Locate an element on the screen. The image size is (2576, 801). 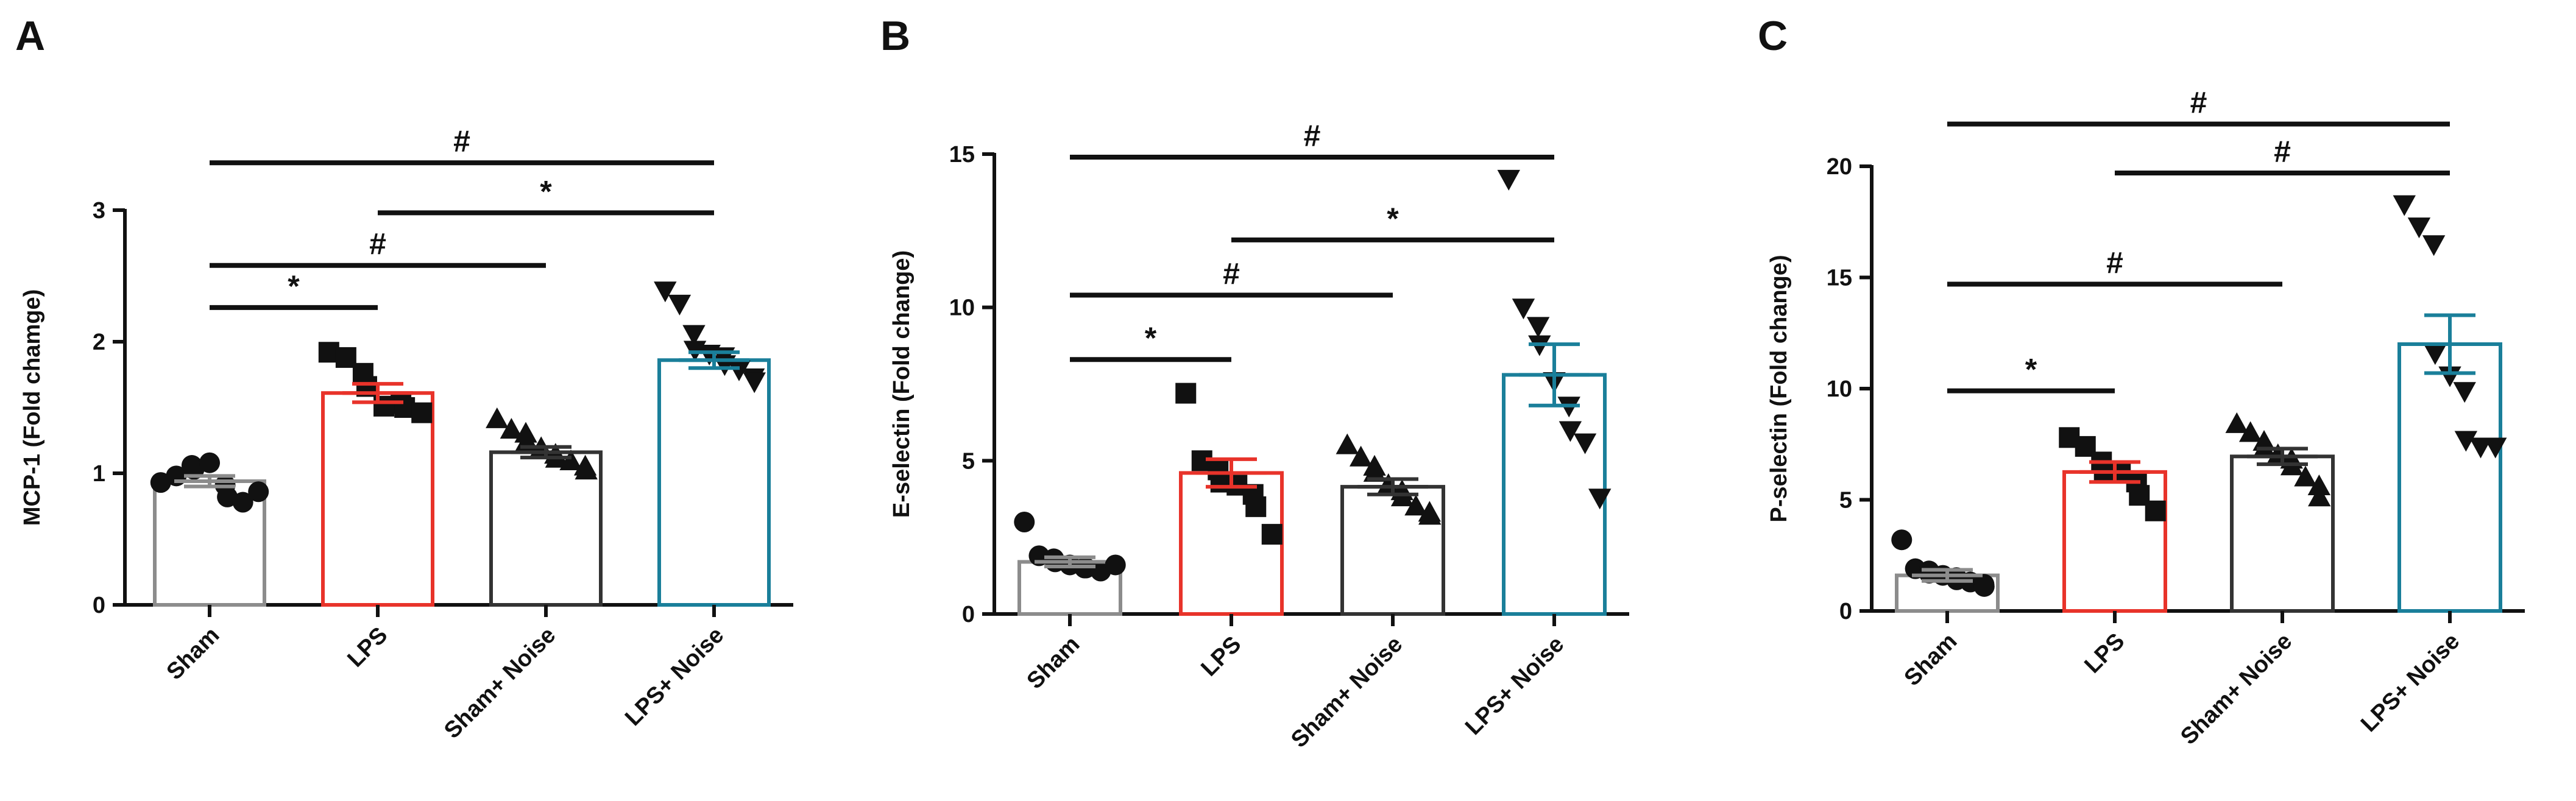
y-axis-label: E-selectin (Fold change) is located at coordinates (902, 384).